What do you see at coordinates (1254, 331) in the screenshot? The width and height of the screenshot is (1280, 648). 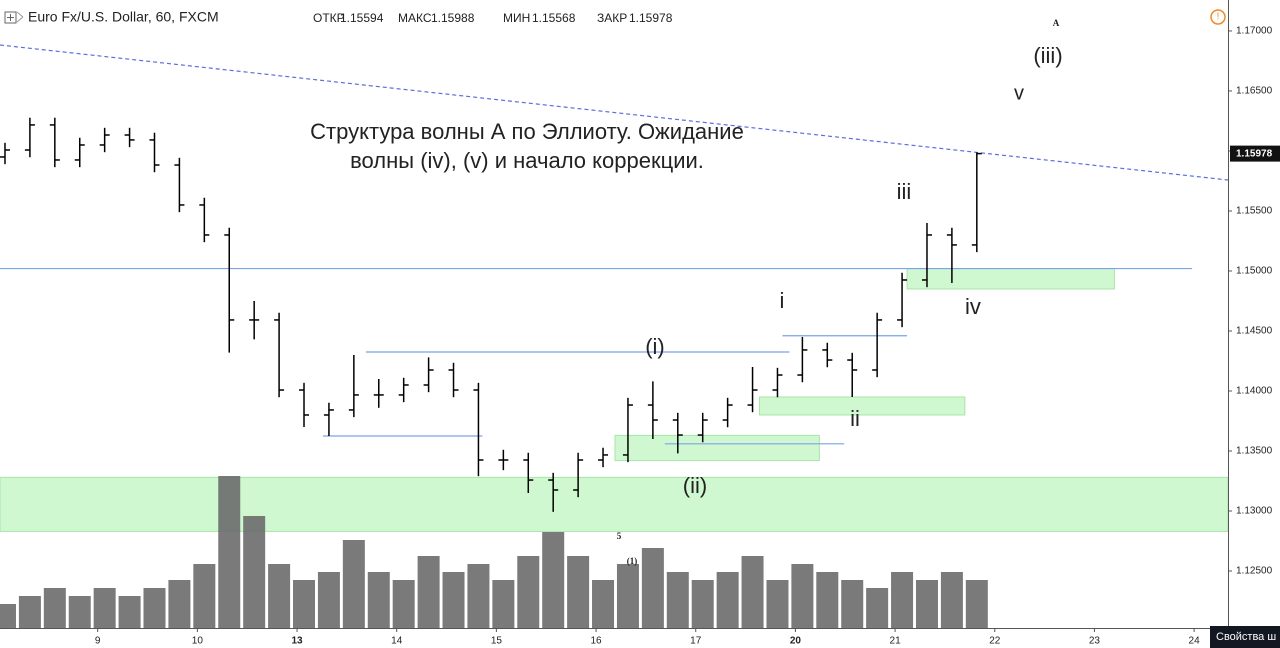 I see `y-tick-label: 1.14500` at bounding box center [1254, 331].